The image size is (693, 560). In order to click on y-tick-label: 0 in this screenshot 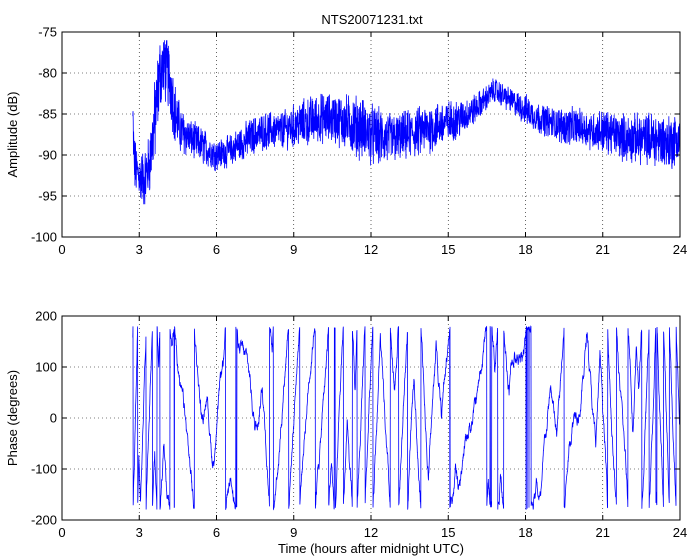, I will do `click(53, 418)`.